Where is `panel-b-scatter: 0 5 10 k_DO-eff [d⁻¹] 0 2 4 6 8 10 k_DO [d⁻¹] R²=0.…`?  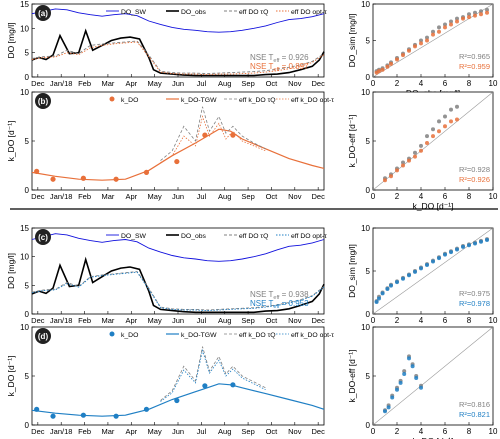 panel-b-scatter: 0 5 10 k_DO-eff [d⁻¹] 0 2 4 6 8 10 k_DO [d⁻¹] R²=0.… is located at coordinates (422, 149).